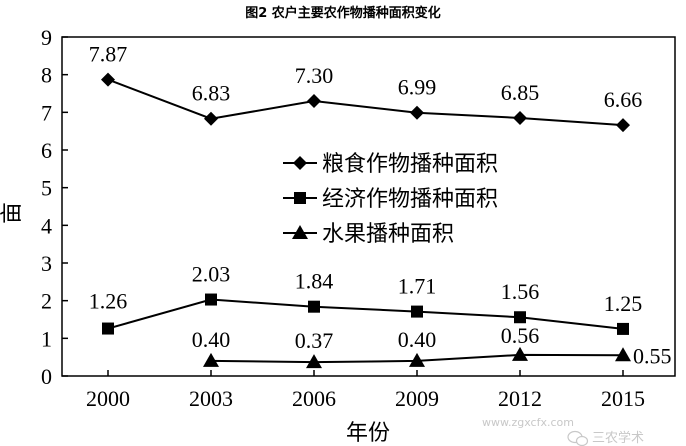 This screenshot has height=446, width=686. What do you see at coordinates (12, 213) in the screenshot?
I see `y-axis-title: 亩` at bounding box center [12, 213].